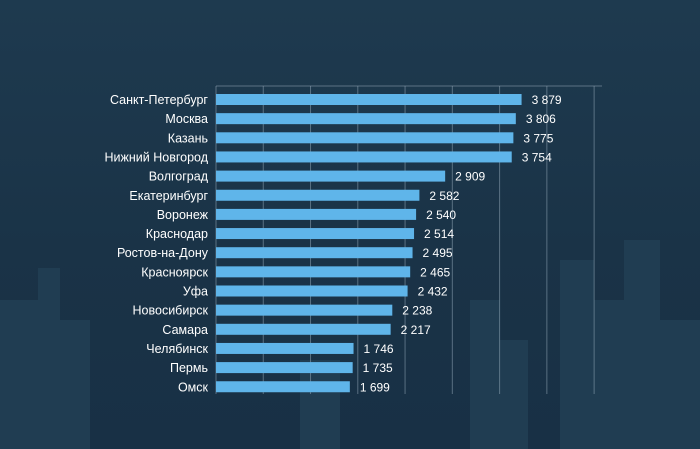 Image resolution: width=700 pixels, height=449 pixels. Describe the element at coordinates (438, 253) in the screenshot. I see `value-label: 2 495` at that location.